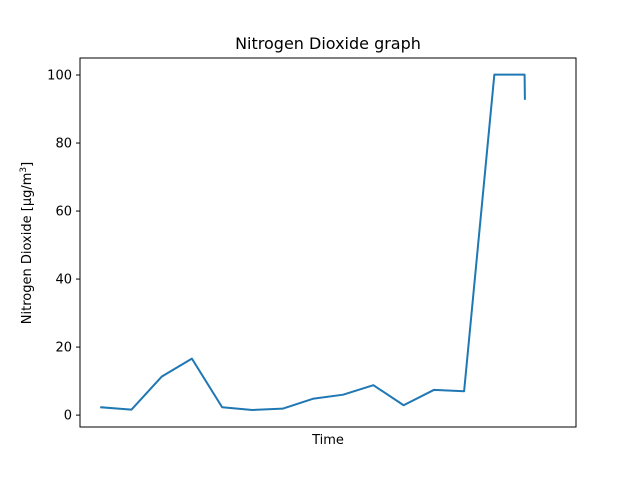 Image resolution: width=640 pixels, height=484 pixels. I want to click on y-axis-label: Nitrogen Dioxide [µg/m3], so click(27, 243).